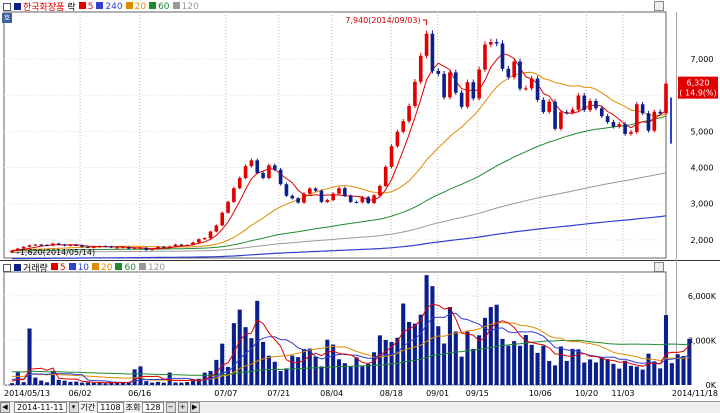  What do you see at coordinates (133, 407) in the screenshot?
I see `lookup-label: 조회` at bounding box center [133, 407].